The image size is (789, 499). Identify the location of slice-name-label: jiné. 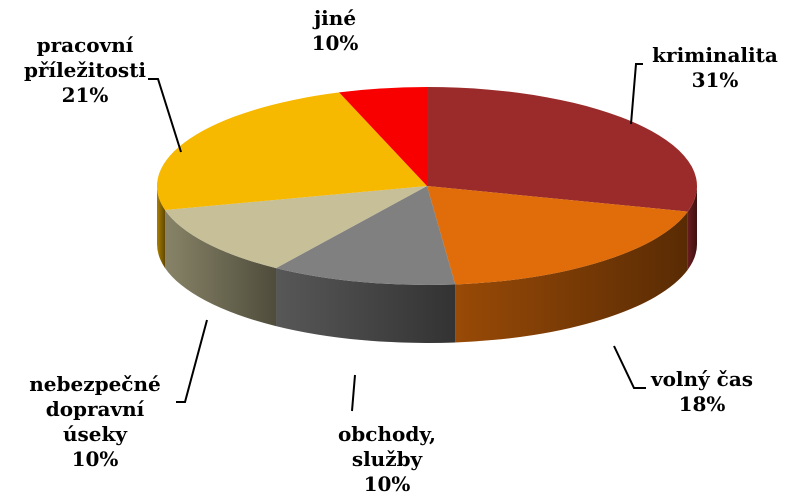
(334, 18).